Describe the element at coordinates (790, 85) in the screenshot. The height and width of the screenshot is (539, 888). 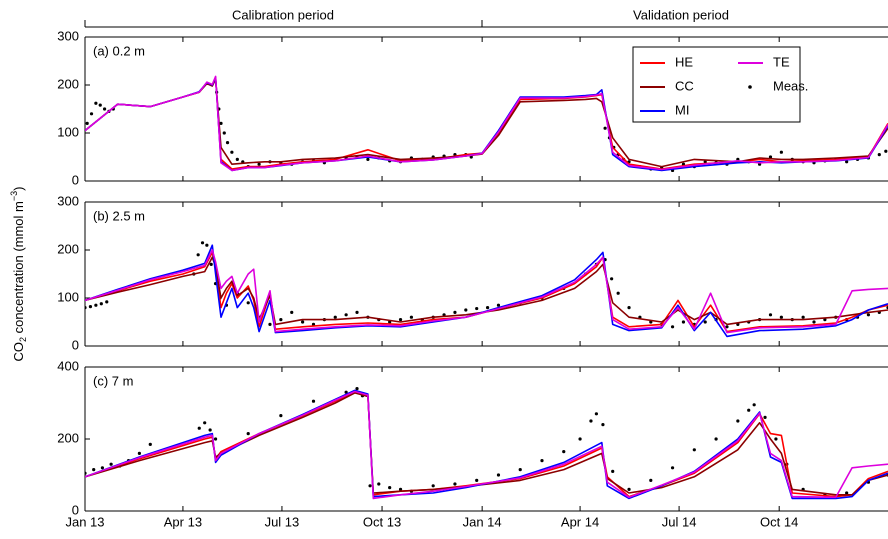
I see `legend-label: Meas.` at that location.